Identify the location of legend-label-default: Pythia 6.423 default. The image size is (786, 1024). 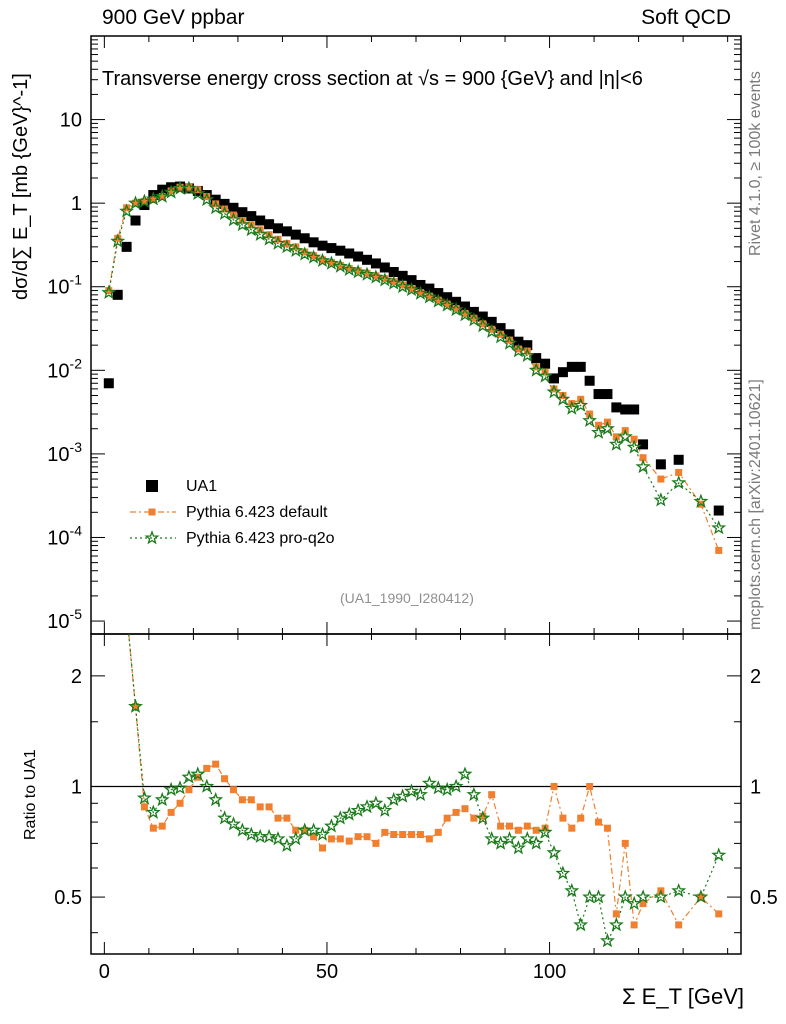
(257, 512).